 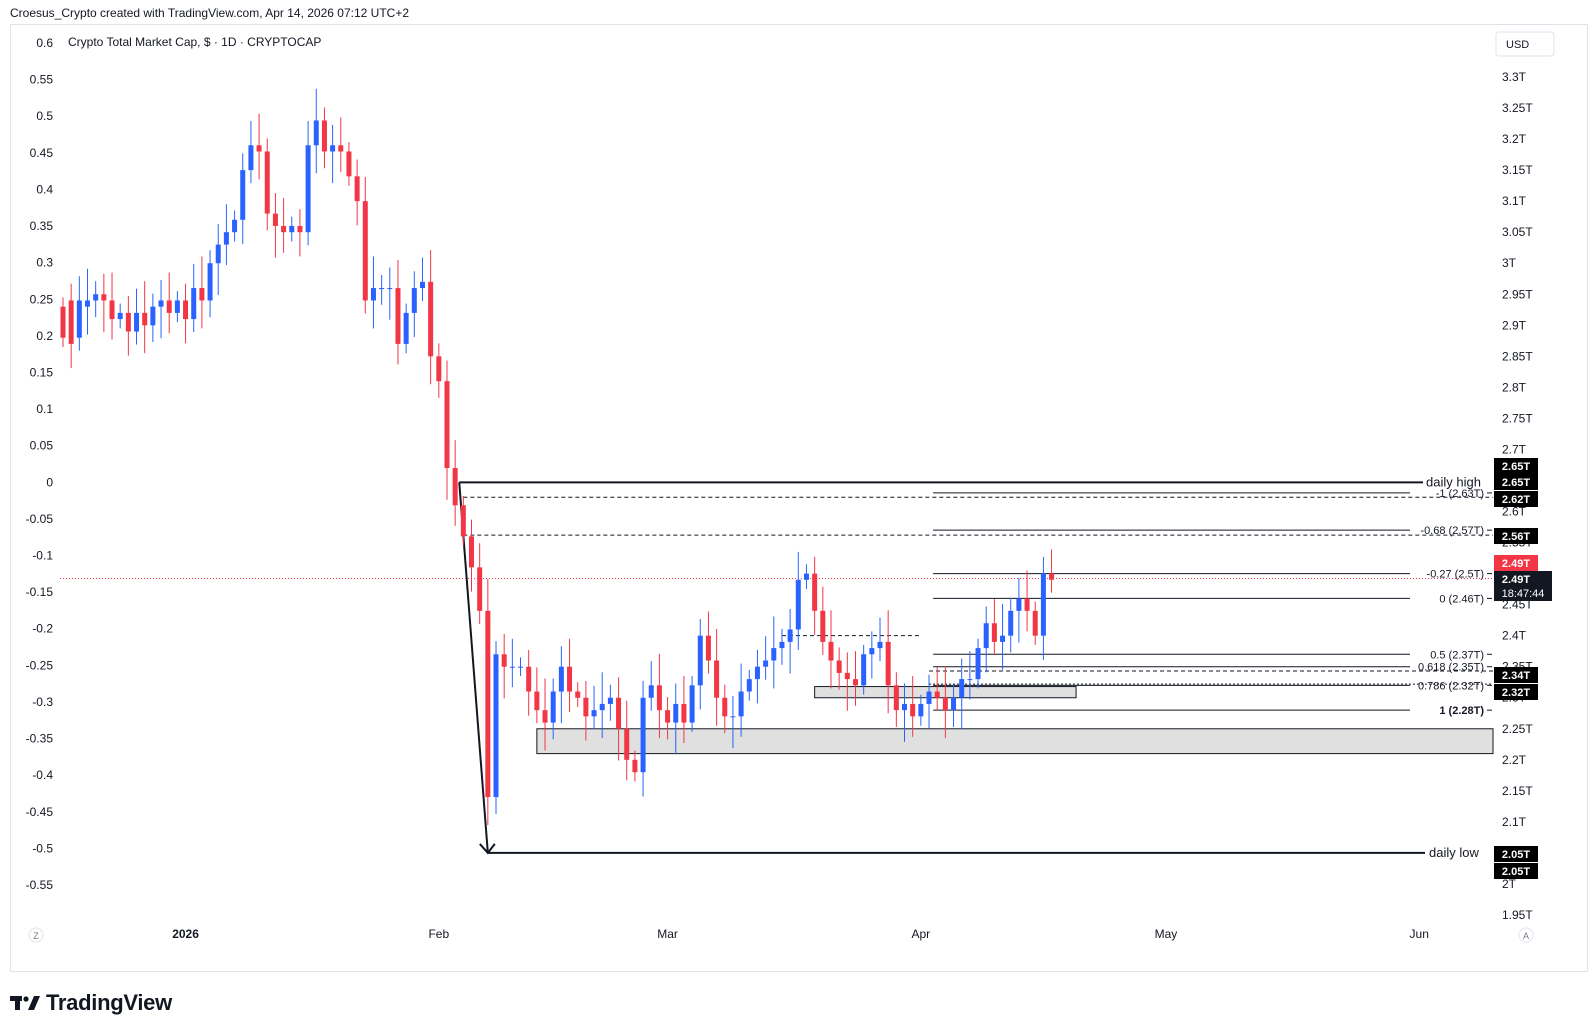 What do you see at coordinates (42, 372) in the screenshot?
I see `left-tick-label: 0.15` at bounding box center [42, 372].